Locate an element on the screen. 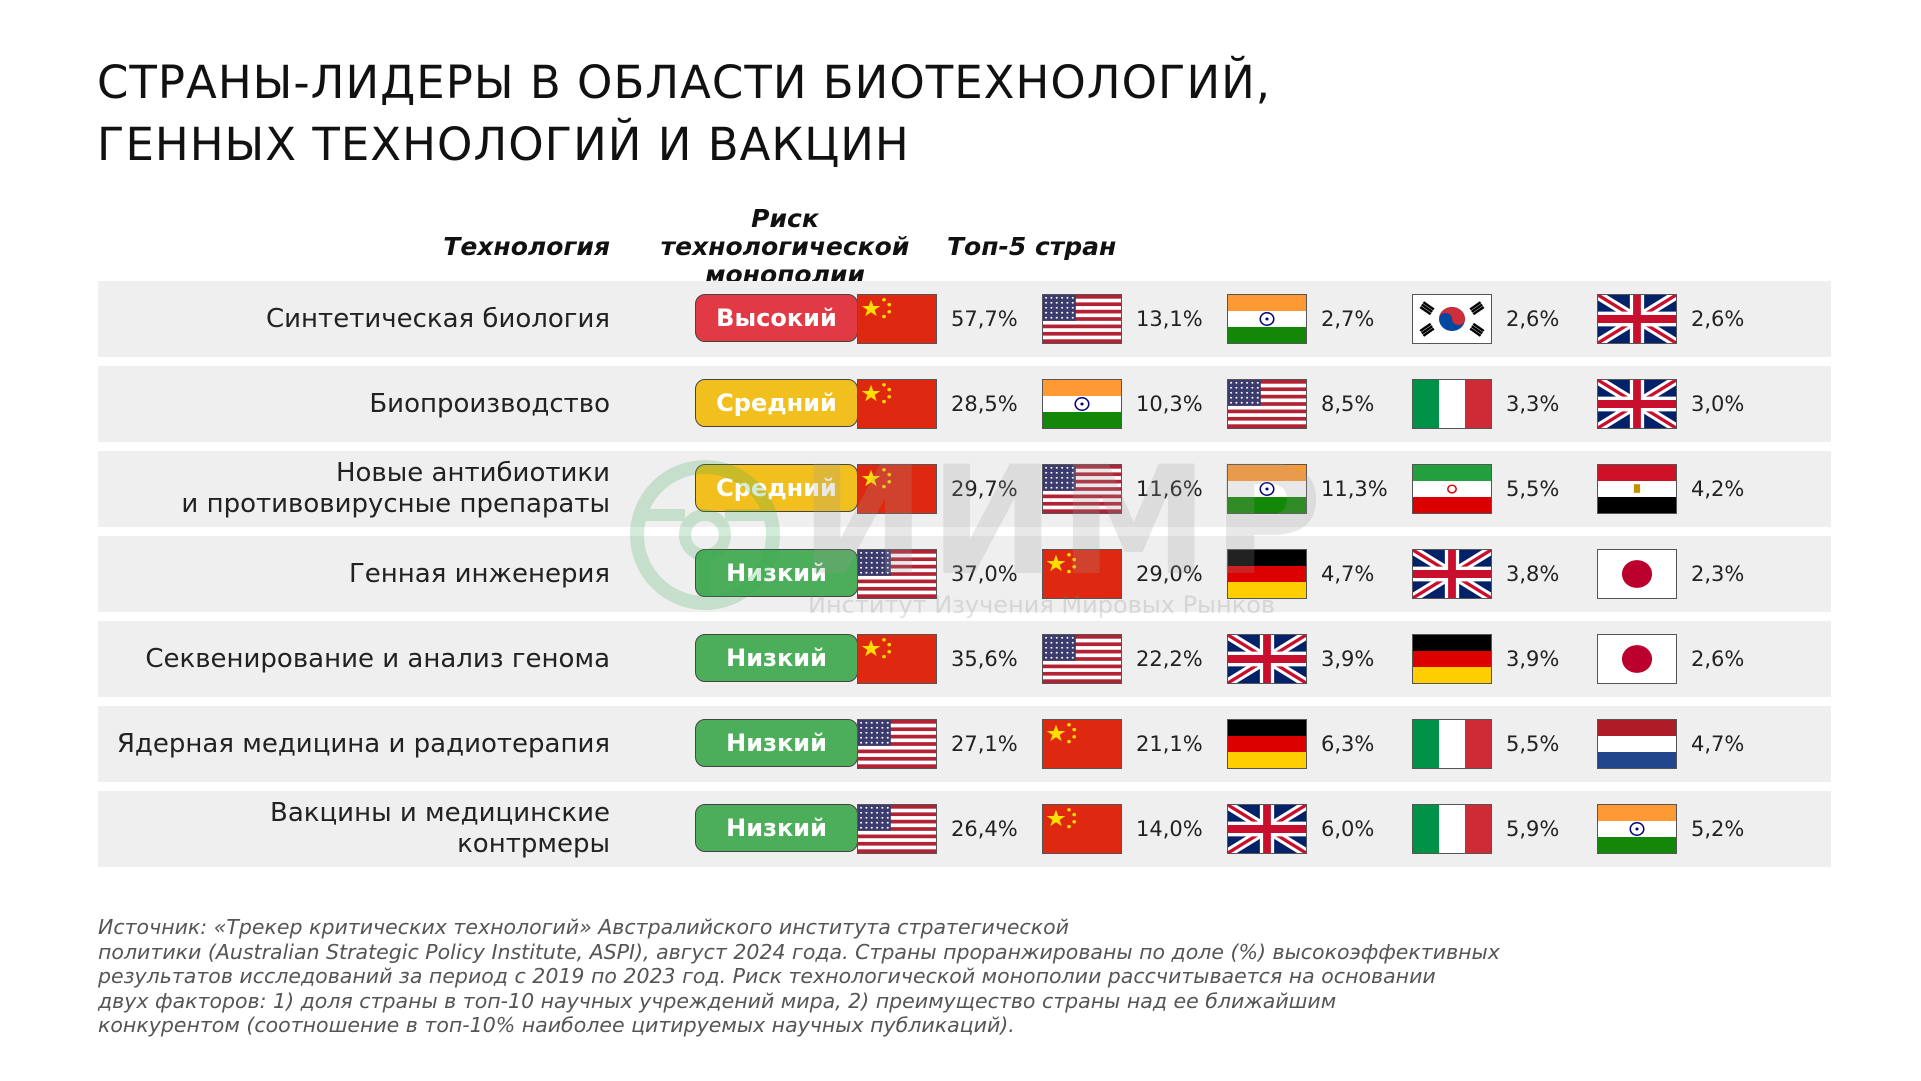 Image resolution: width=1921 pixels, height=1081 pixels. country-share-value: 6,0% is located at coordinates (1348, 829).